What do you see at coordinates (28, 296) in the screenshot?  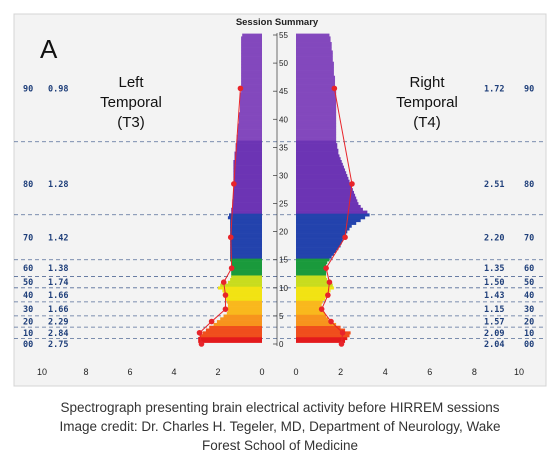 I see `left-percentile-label: 40` at bounding box center [28, 296].